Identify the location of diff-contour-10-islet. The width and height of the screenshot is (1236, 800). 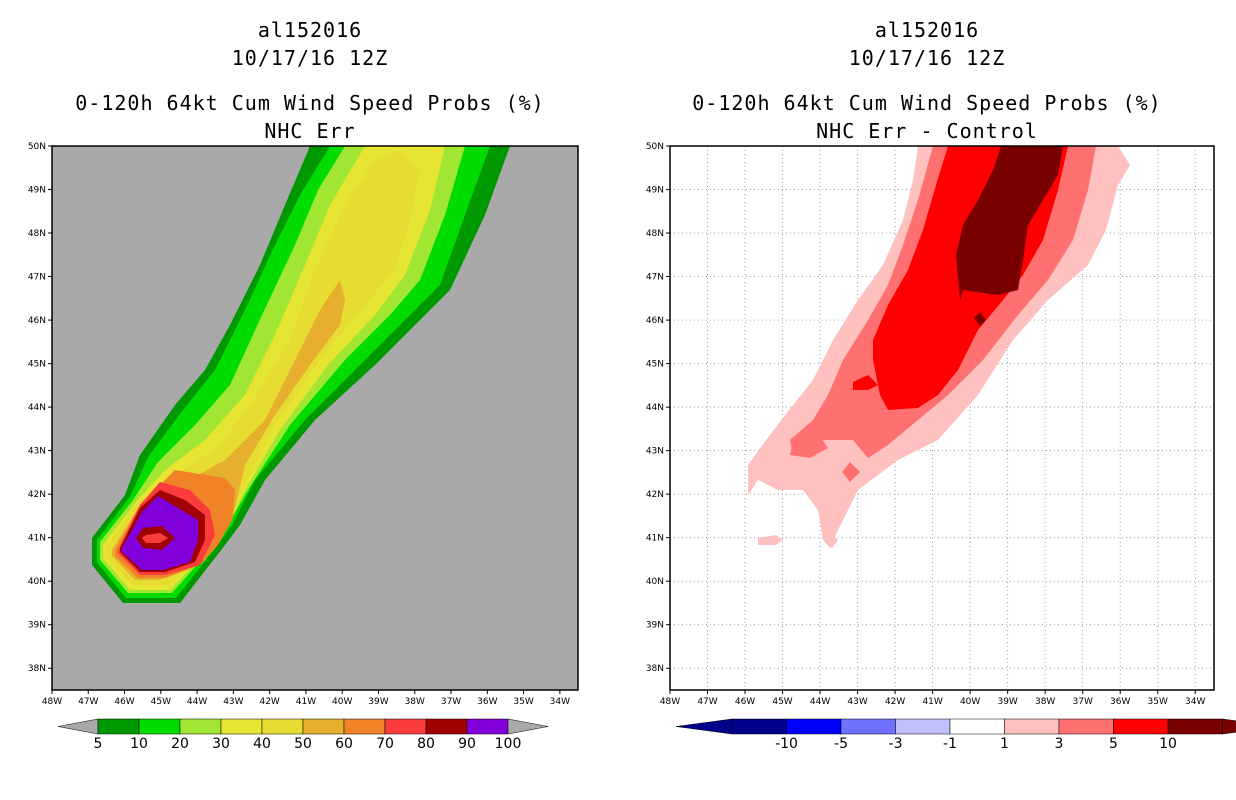
(980, 319).